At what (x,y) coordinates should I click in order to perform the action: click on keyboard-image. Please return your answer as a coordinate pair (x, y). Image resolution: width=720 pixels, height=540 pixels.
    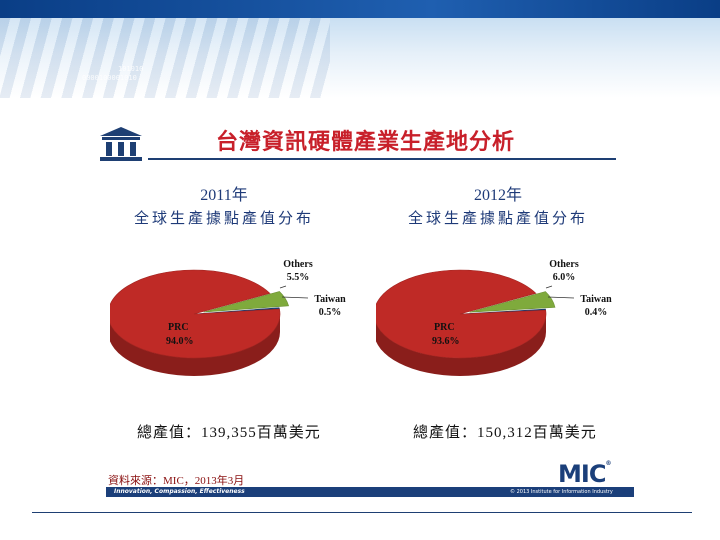
    Looking at the image, I should click on (165, 58).